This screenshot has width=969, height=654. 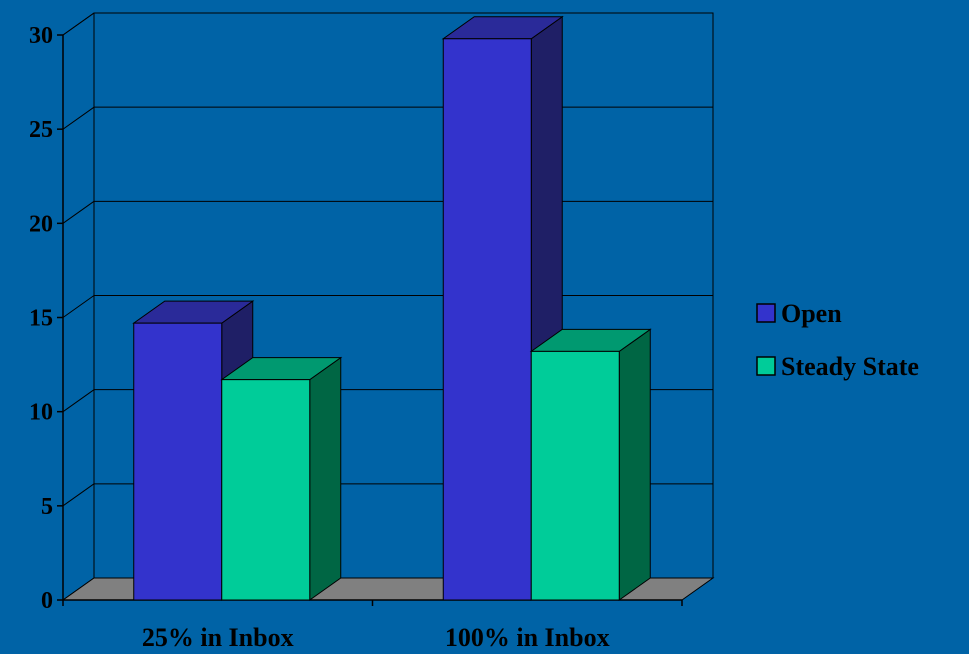 I want to click on y-tick-label: 5, so click(x=47, y=507).